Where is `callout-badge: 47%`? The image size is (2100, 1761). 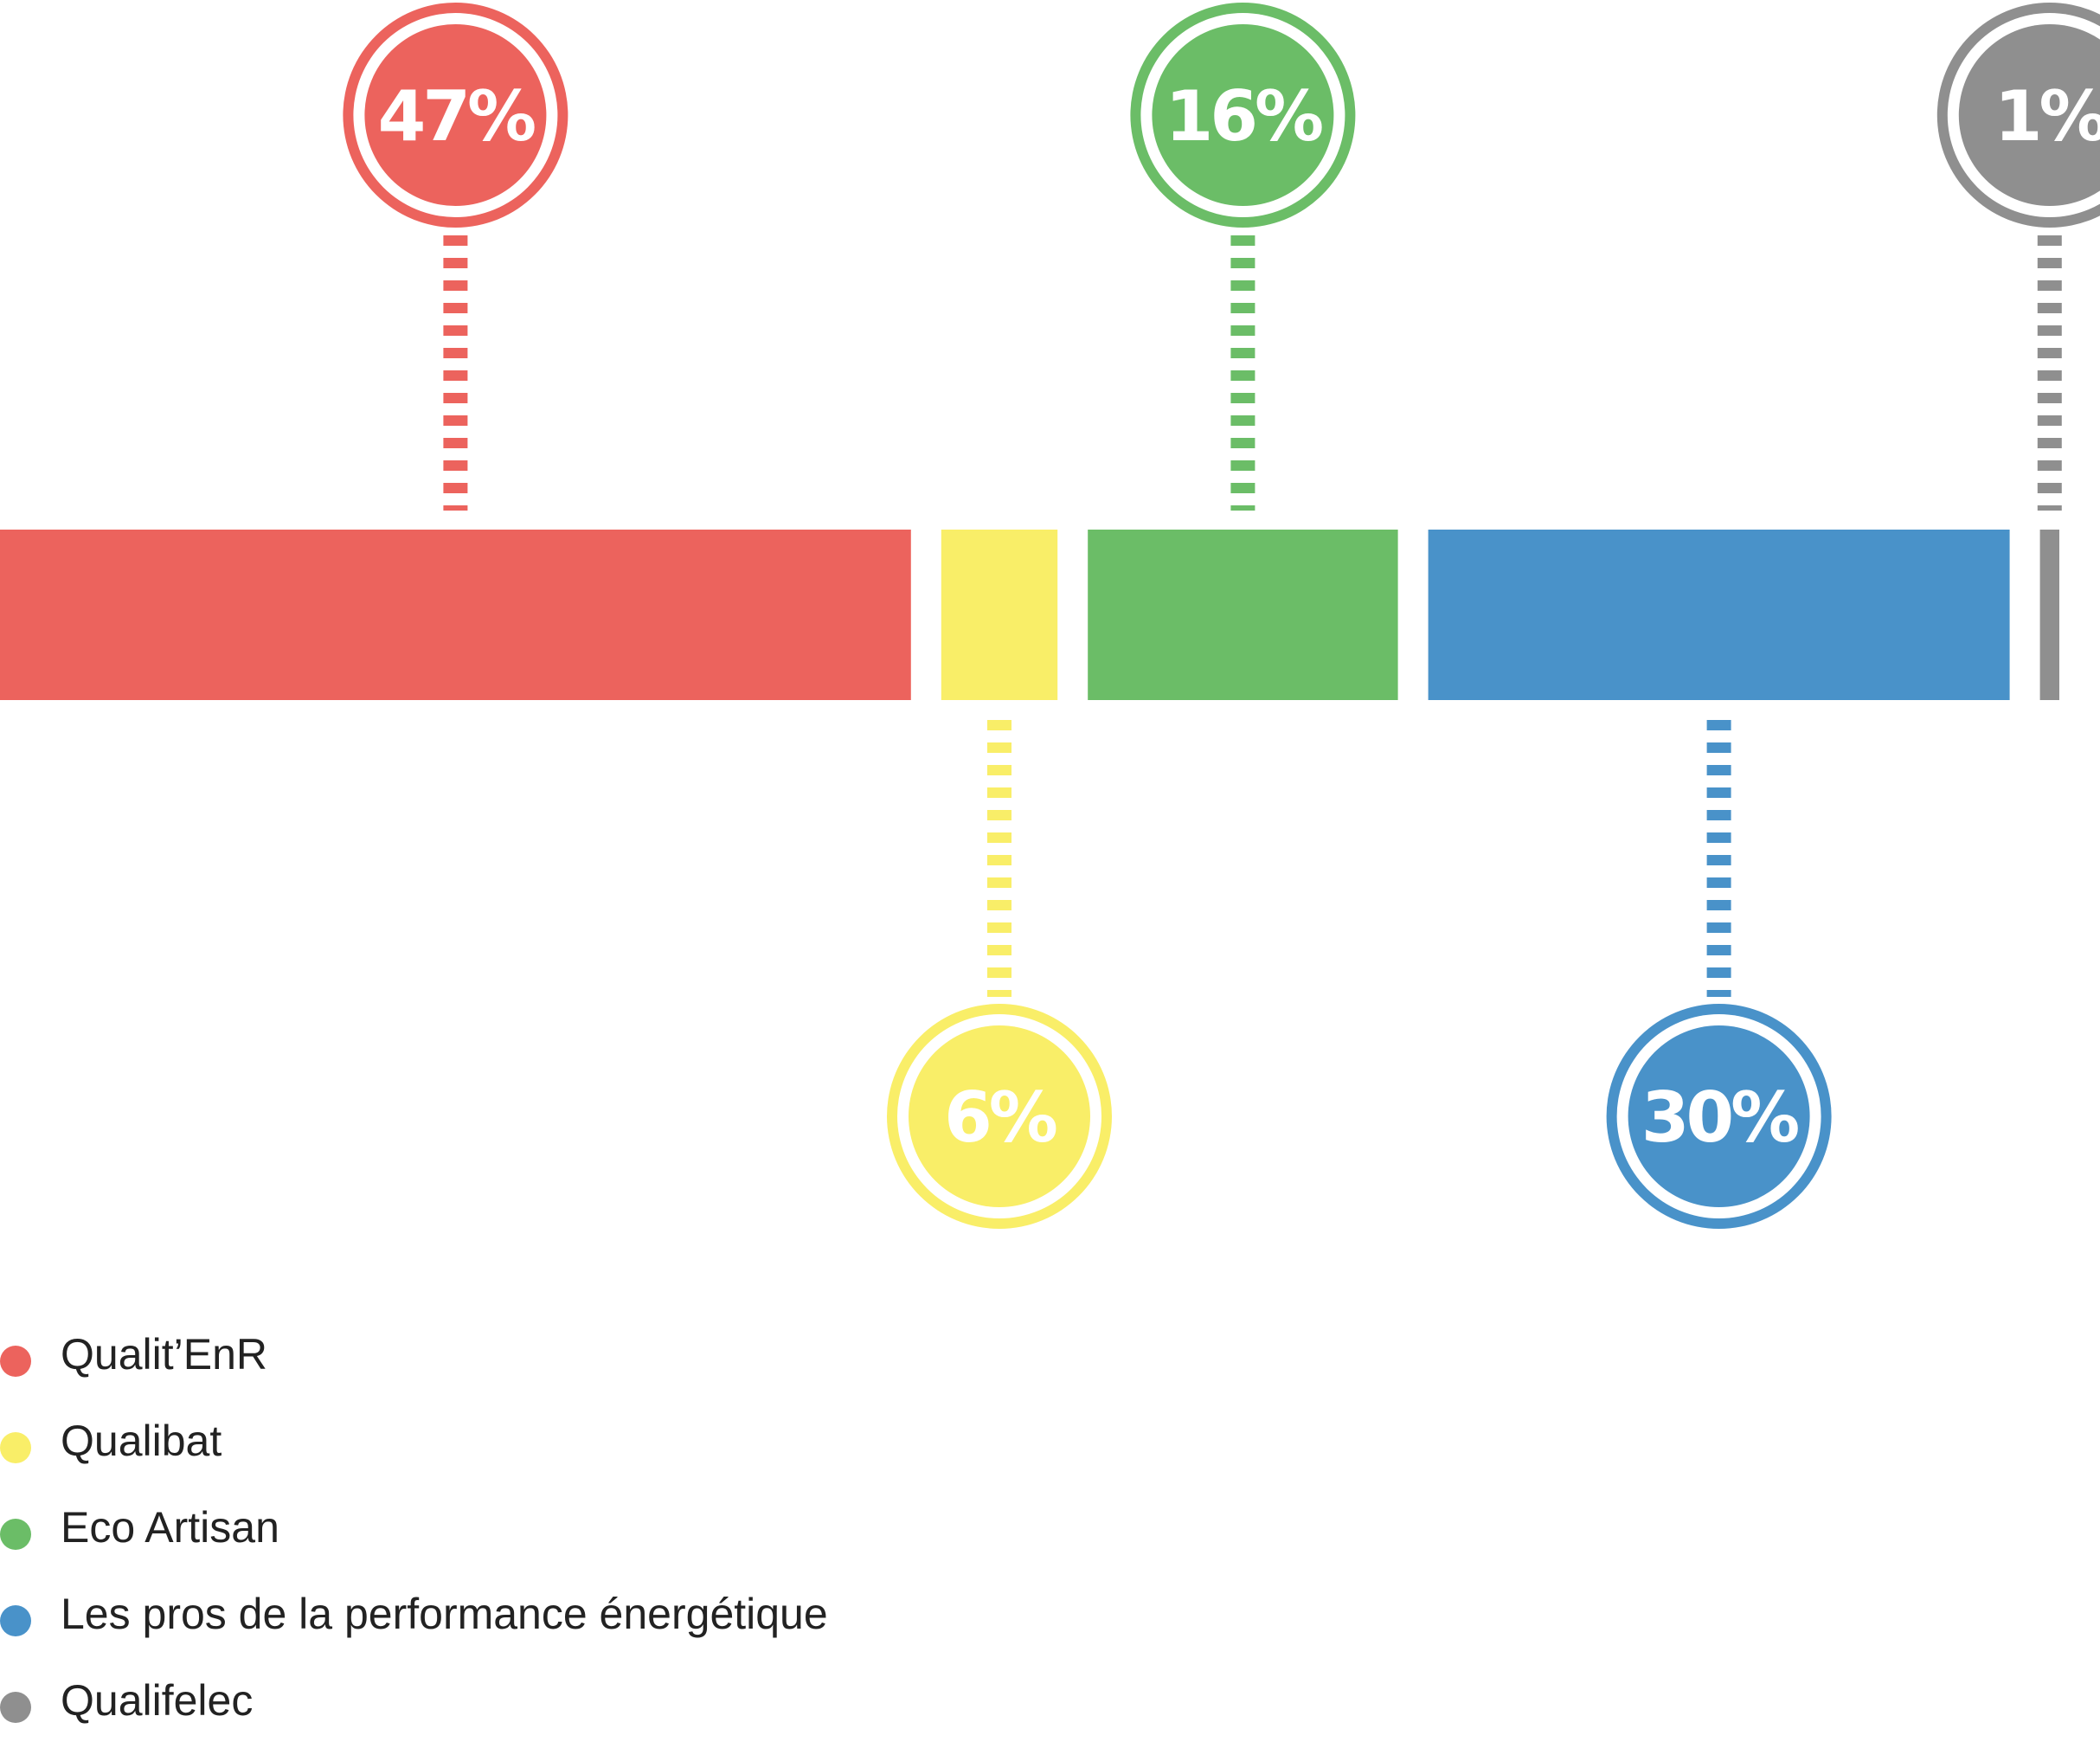
callout-badge: 47% is located at coordinates (455, 115).